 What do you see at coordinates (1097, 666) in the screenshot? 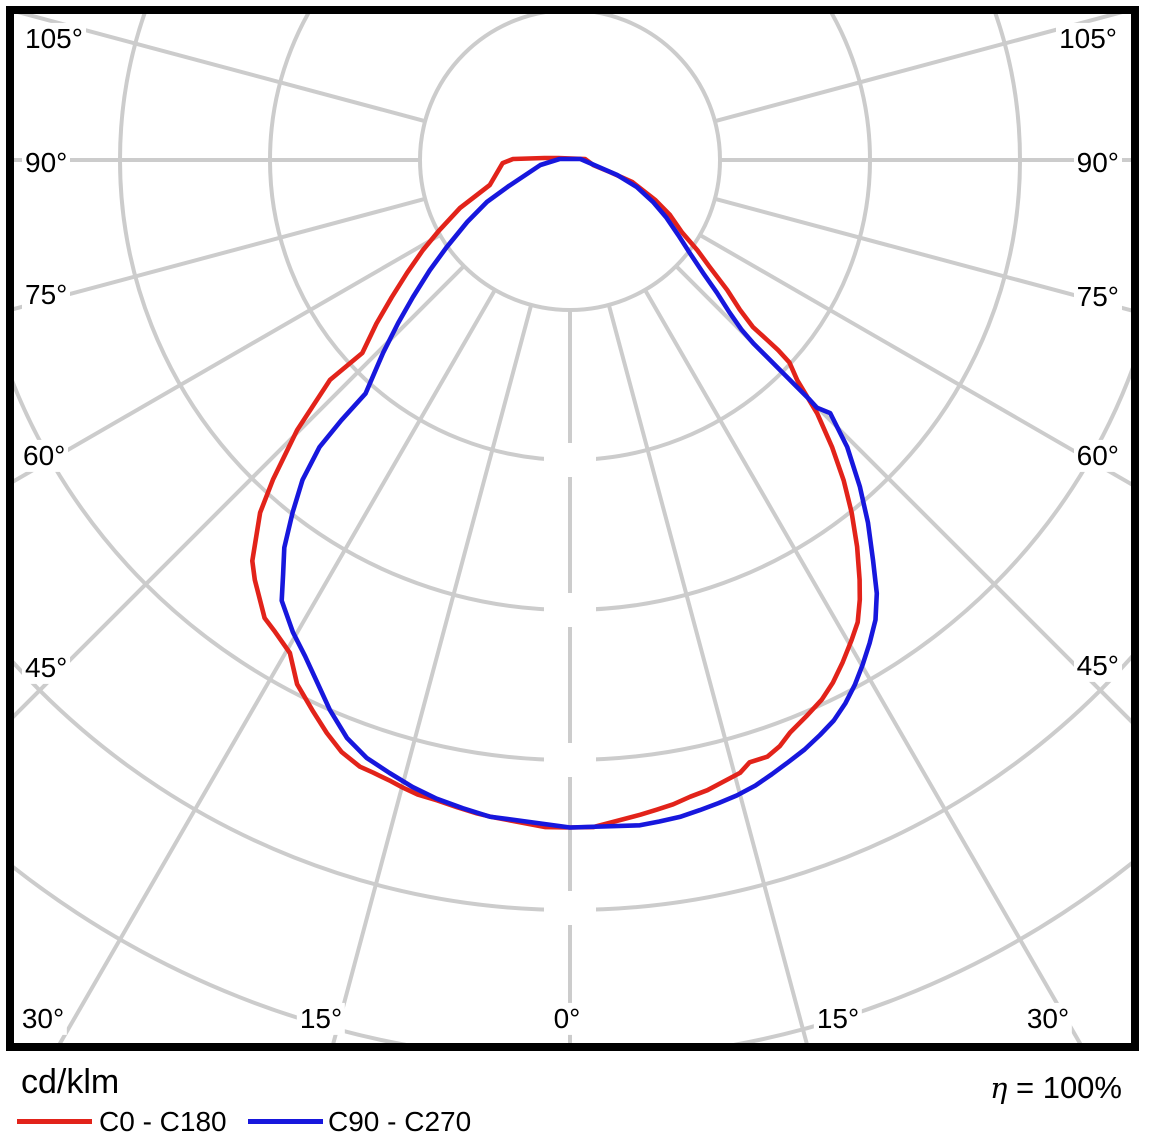
I see `axis-label-right-45: 45°` at bounding box center [1097, 666].